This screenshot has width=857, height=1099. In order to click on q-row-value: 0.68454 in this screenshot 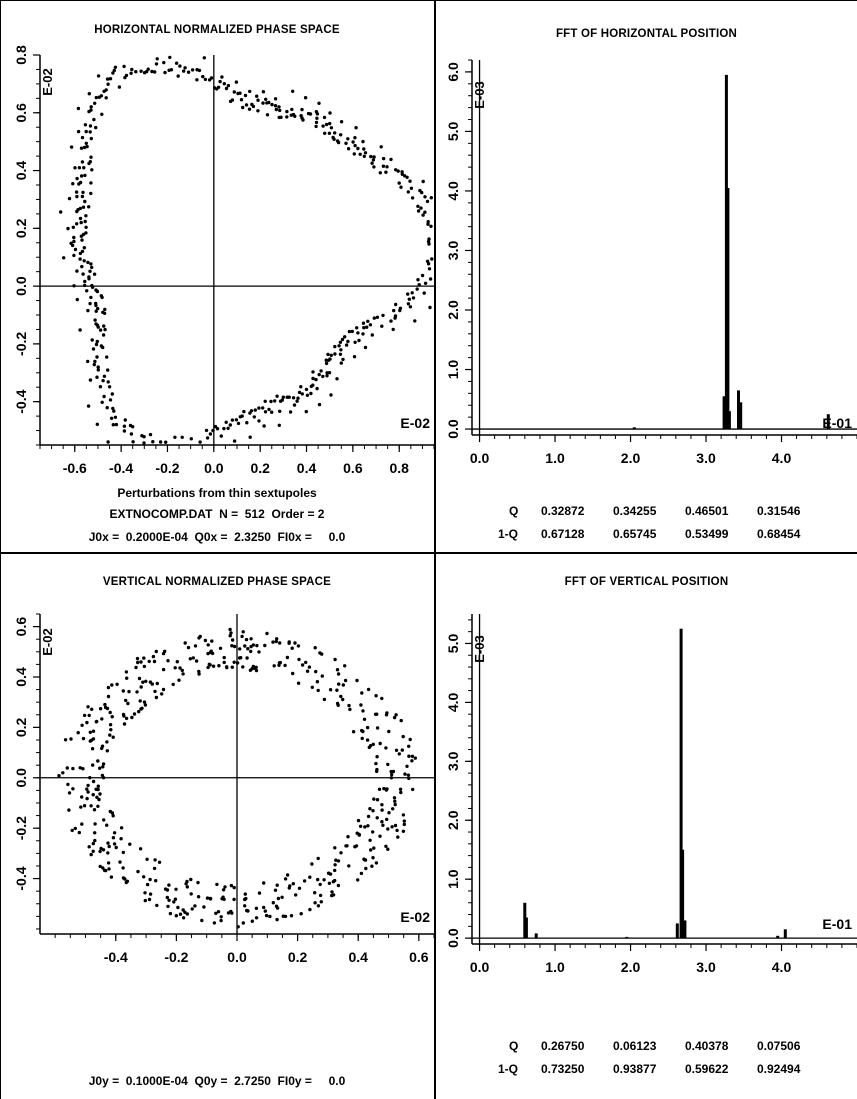, I will do `click(779, 534)`.